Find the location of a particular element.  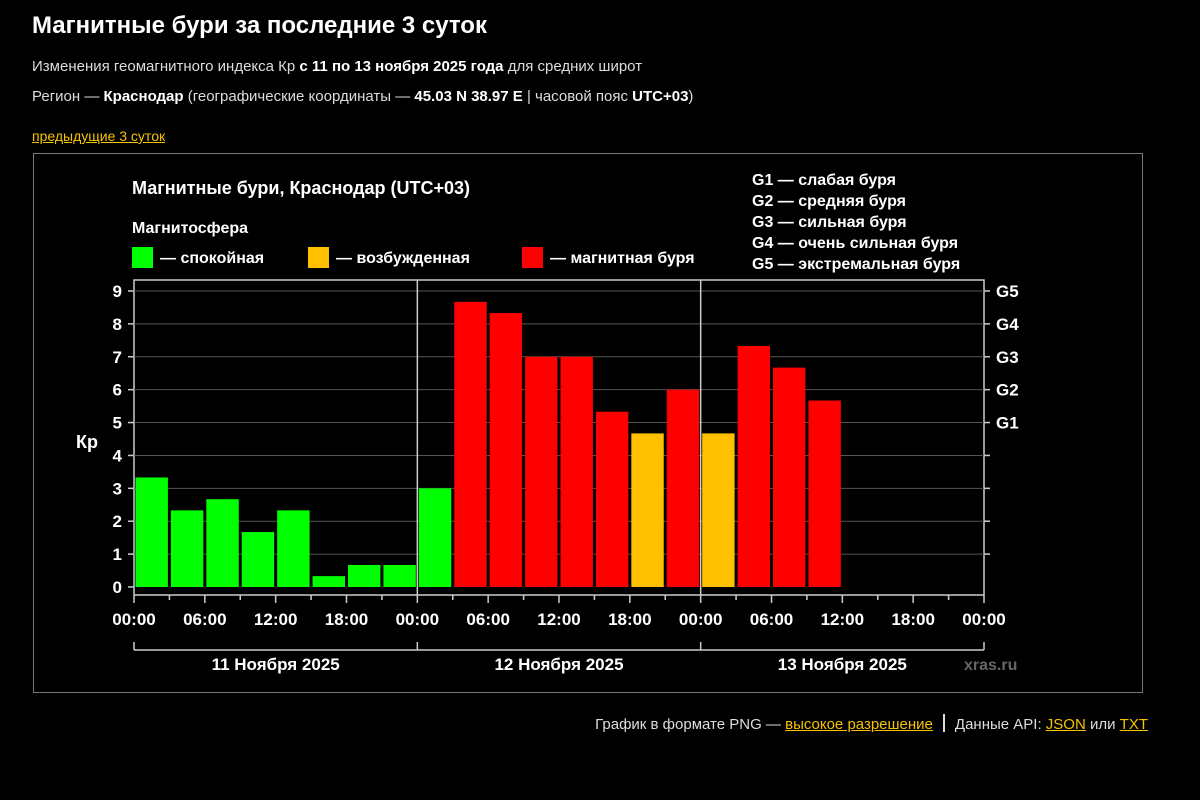

txt-link: TXT is located at coordinates (1133, 724).